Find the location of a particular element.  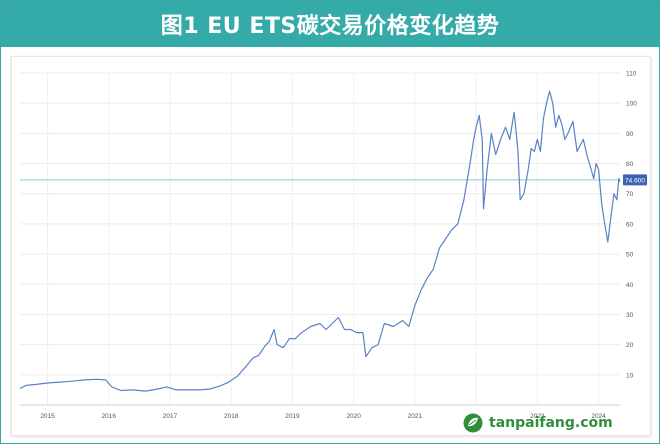

title-bar: 图1 EU ETS碳交易价格变化趋势 is located at coordinates (330, 24).